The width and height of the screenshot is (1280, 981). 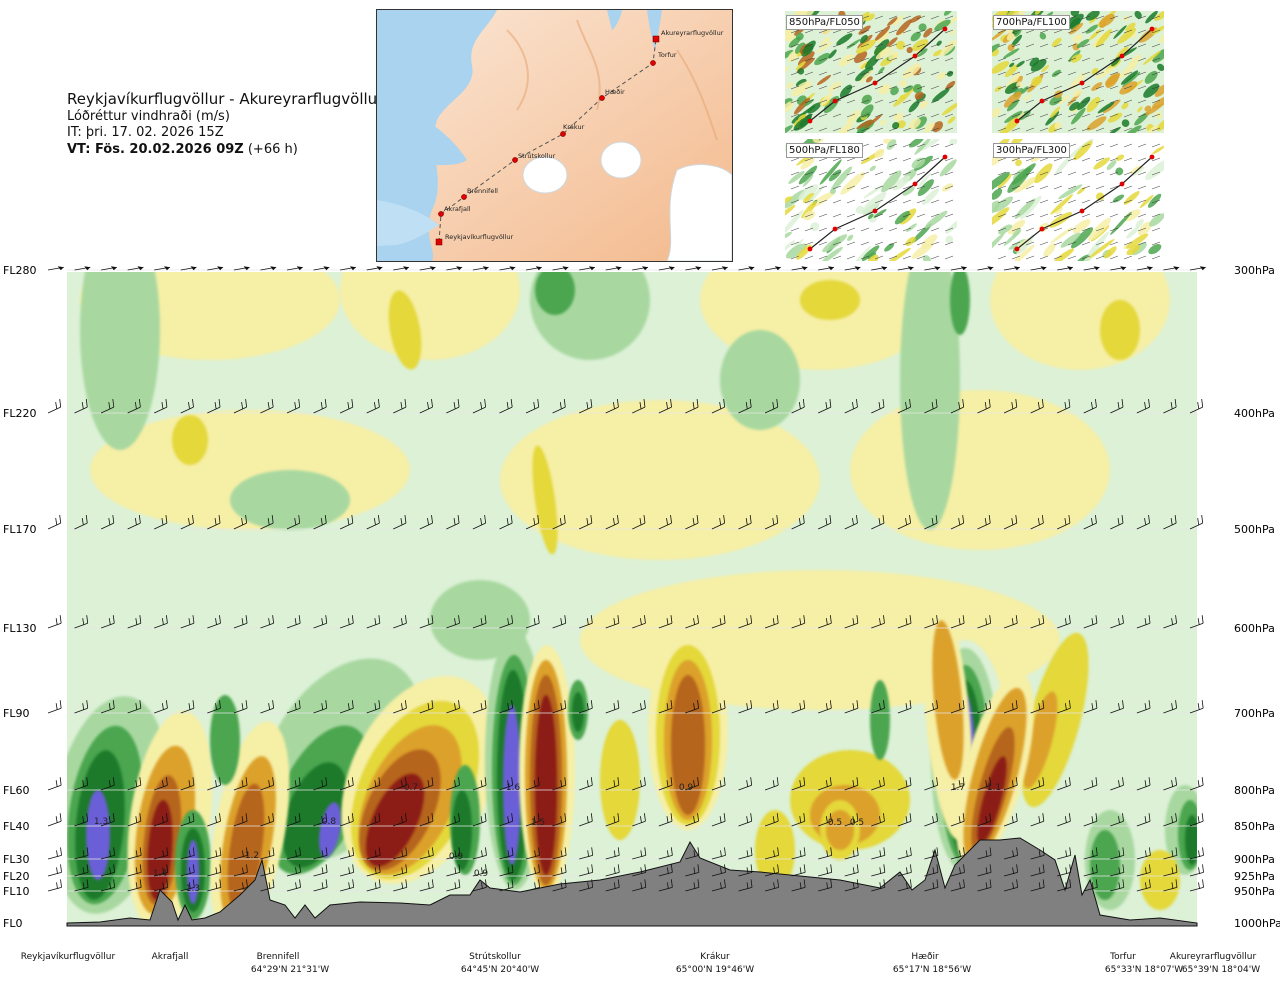 What do you see at coordinates (495, 957) in the screenshot?
I see `location-name-3: Strútskollur` at bounding box center [495, 957].